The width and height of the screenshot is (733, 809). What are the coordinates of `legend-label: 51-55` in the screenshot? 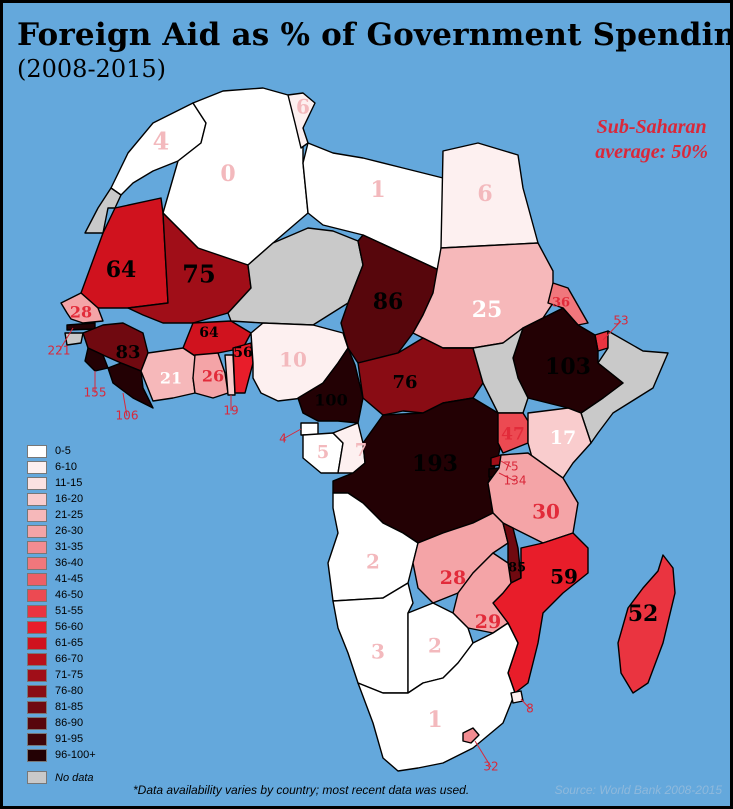 It's located at (69, 611).